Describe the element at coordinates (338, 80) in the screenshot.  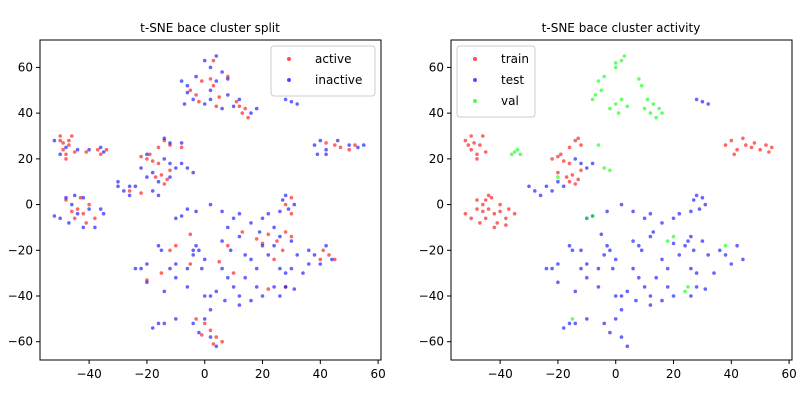
I see `legend-label-inactive: inactive` at that location.